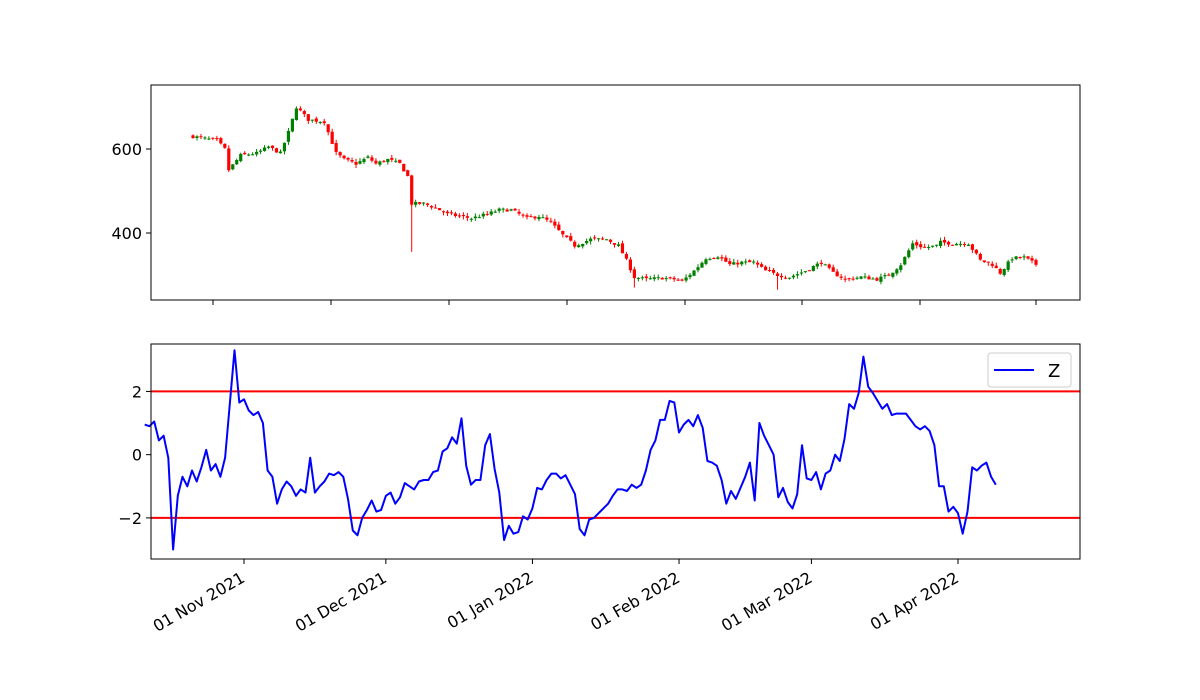 The width and height of the screenshot is (1200, 700). What do you see at coordinates (126, 149) in the screenshot?
I see `y-tick-label: 600` at bounding box center [126, 149].